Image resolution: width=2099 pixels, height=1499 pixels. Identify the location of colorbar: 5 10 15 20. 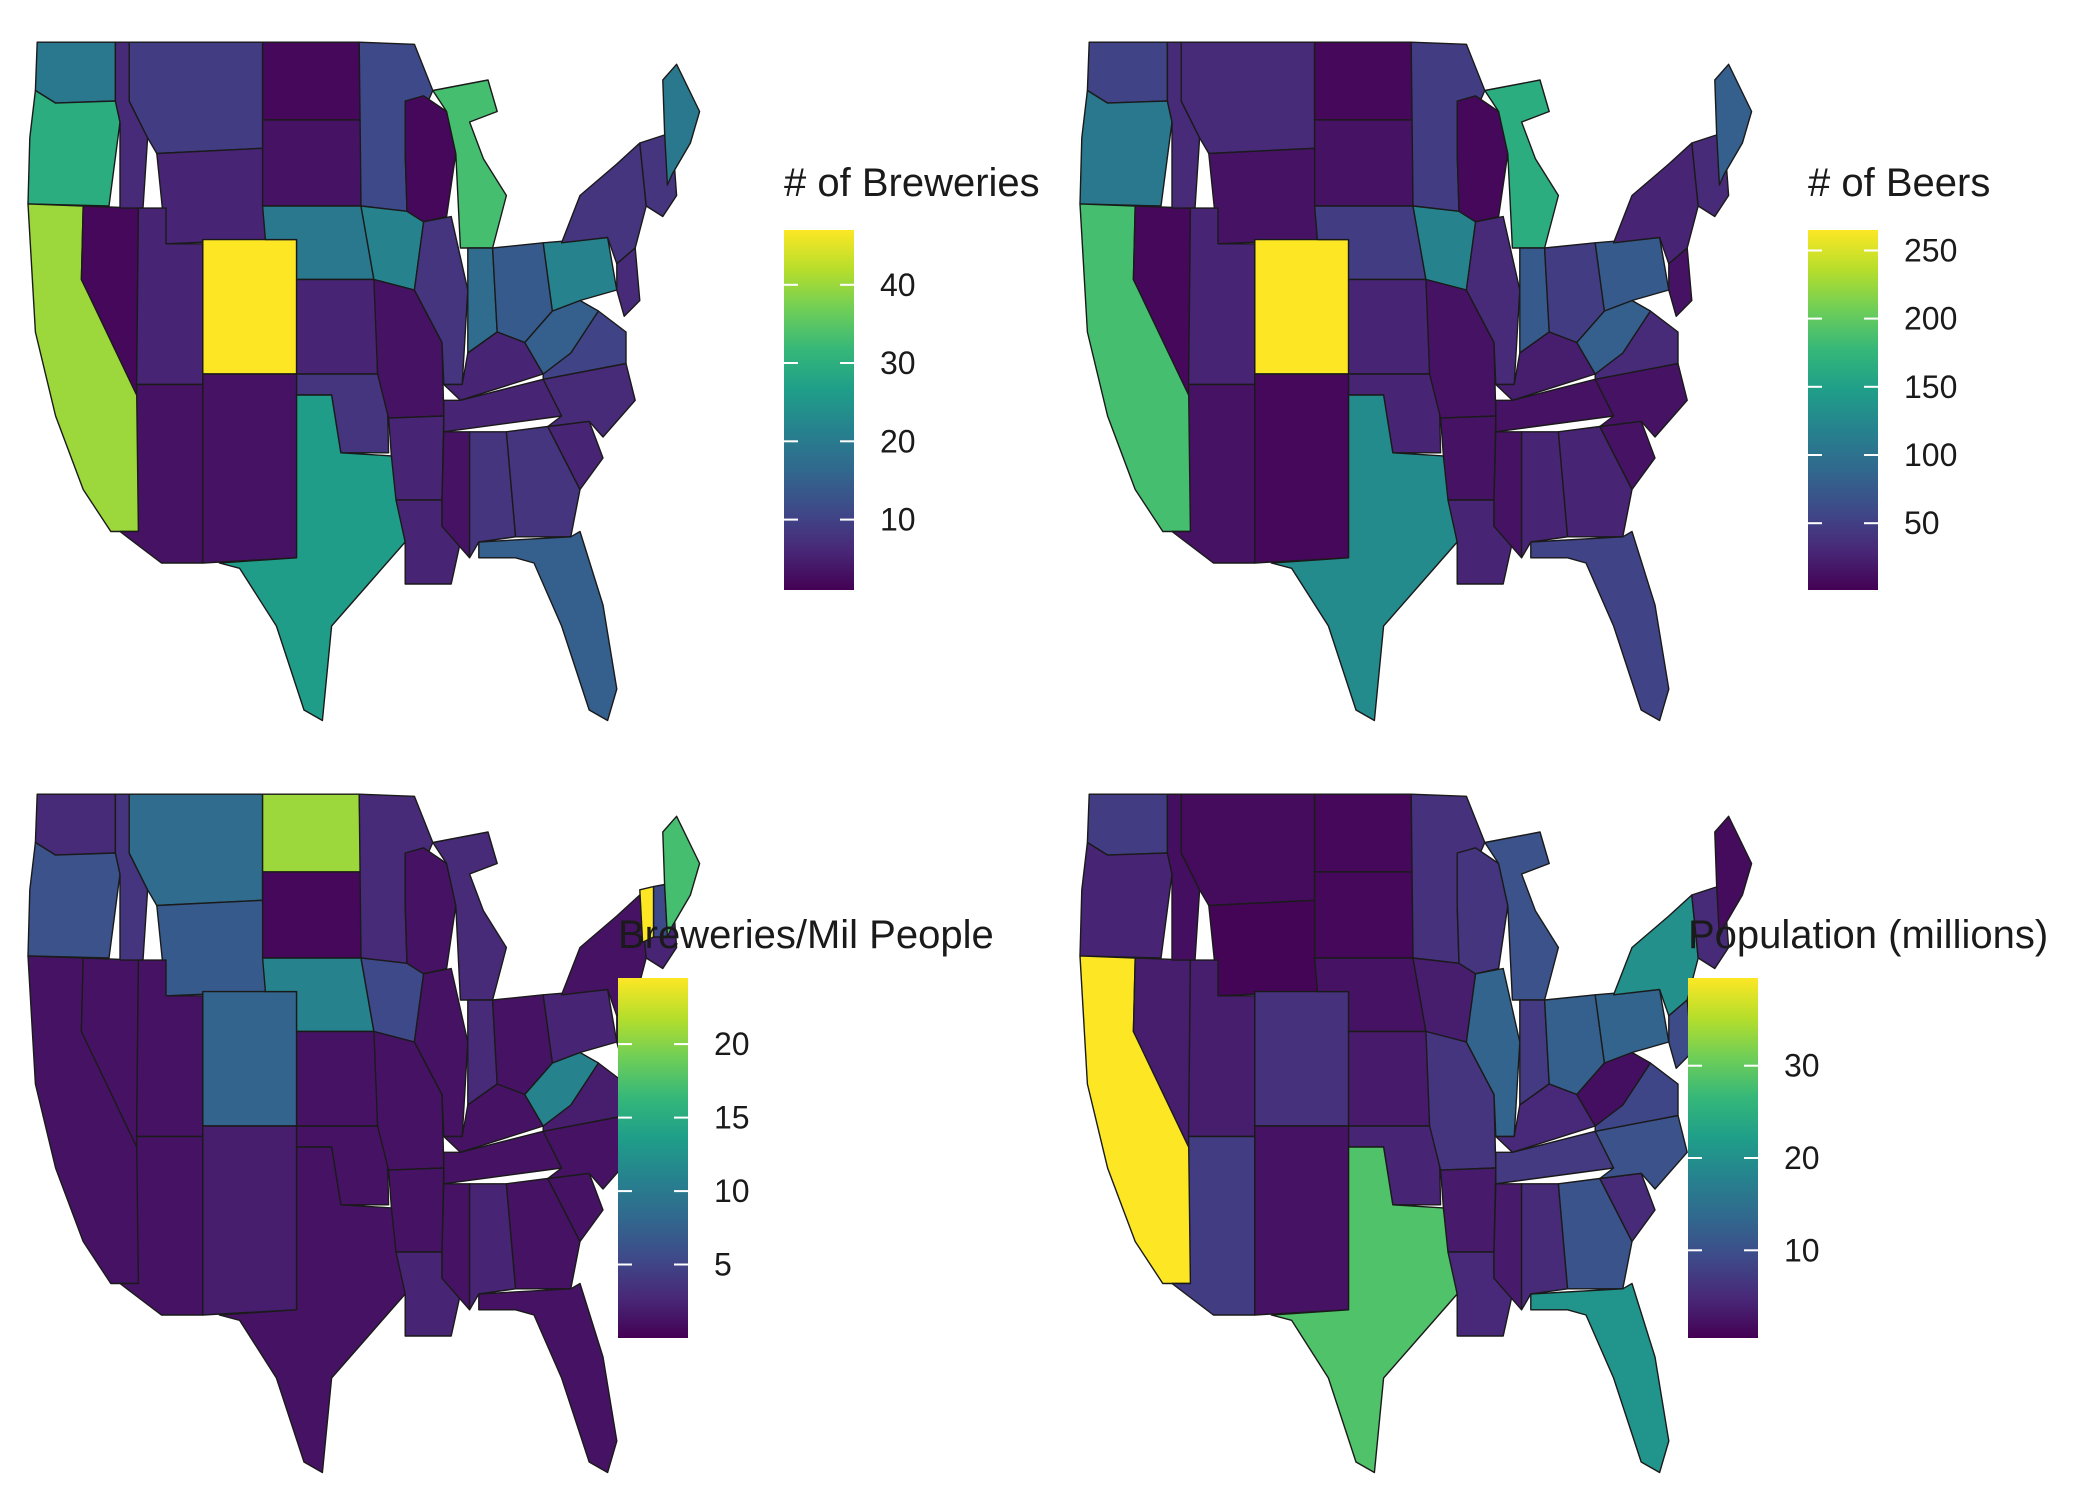
(684, 1158).